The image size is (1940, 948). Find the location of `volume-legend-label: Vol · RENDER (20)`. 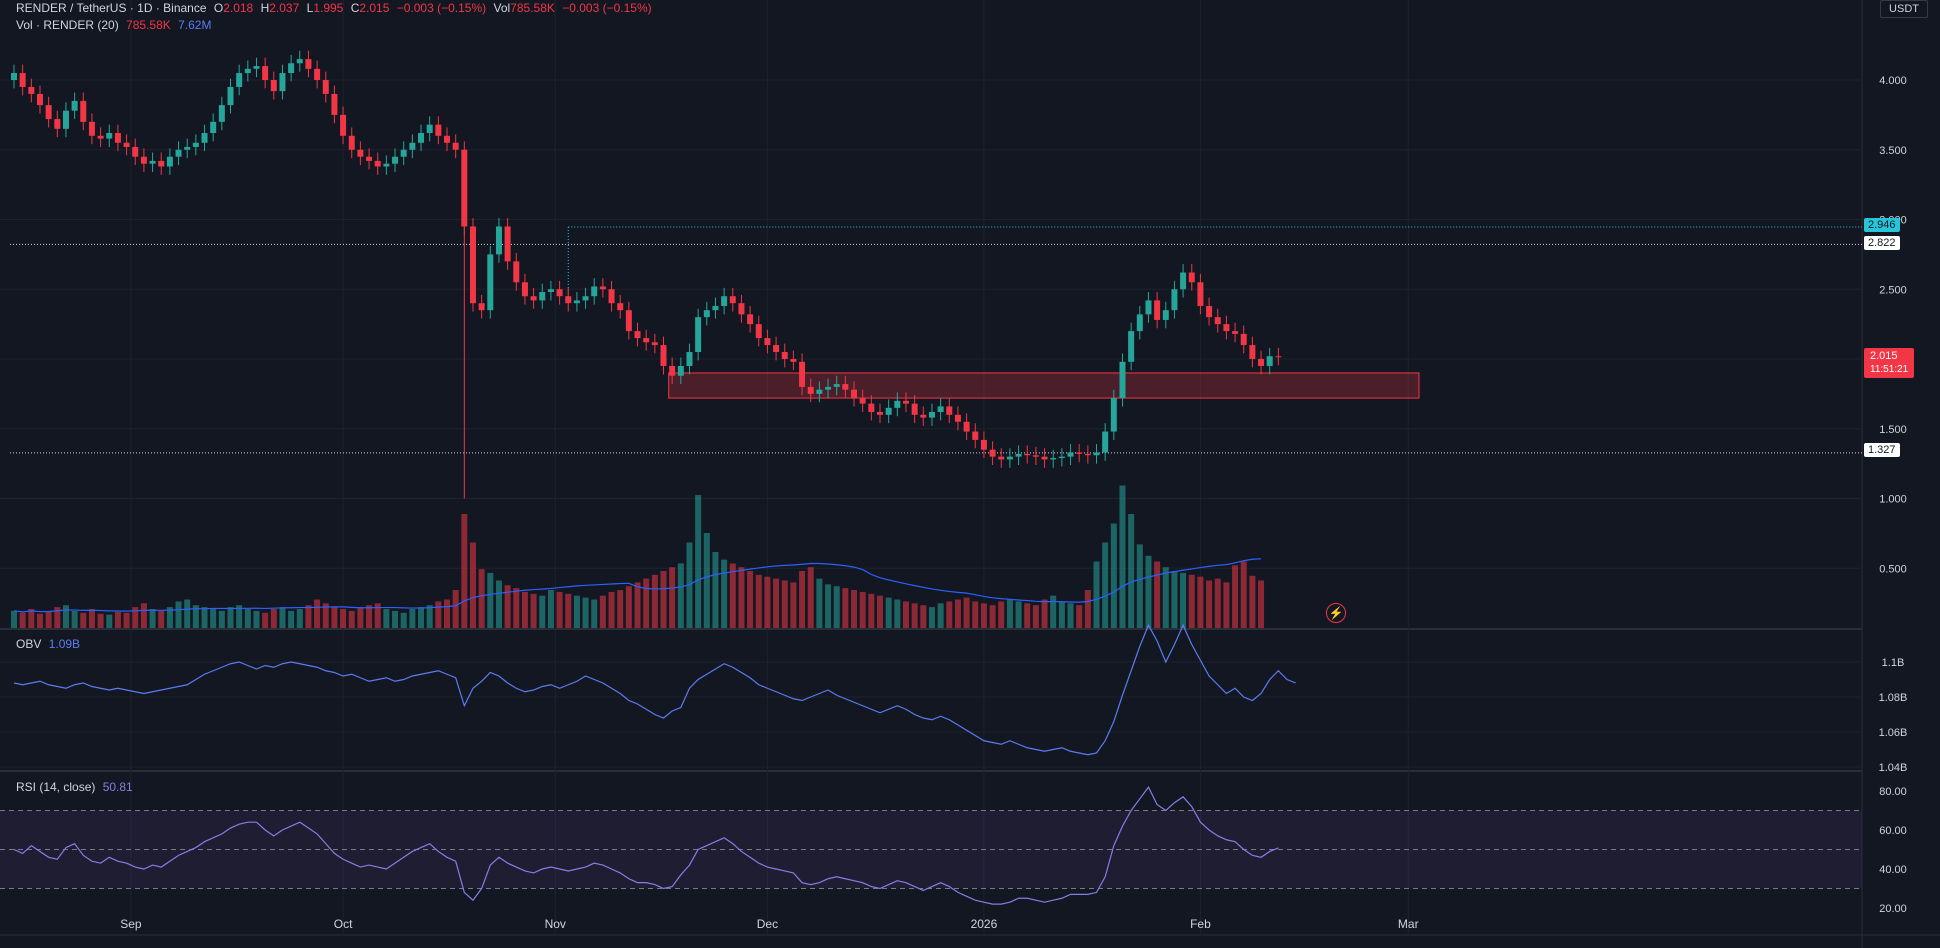

volume-legend-label: Vol · RENDER (20) is located at coordinates (67, 25).